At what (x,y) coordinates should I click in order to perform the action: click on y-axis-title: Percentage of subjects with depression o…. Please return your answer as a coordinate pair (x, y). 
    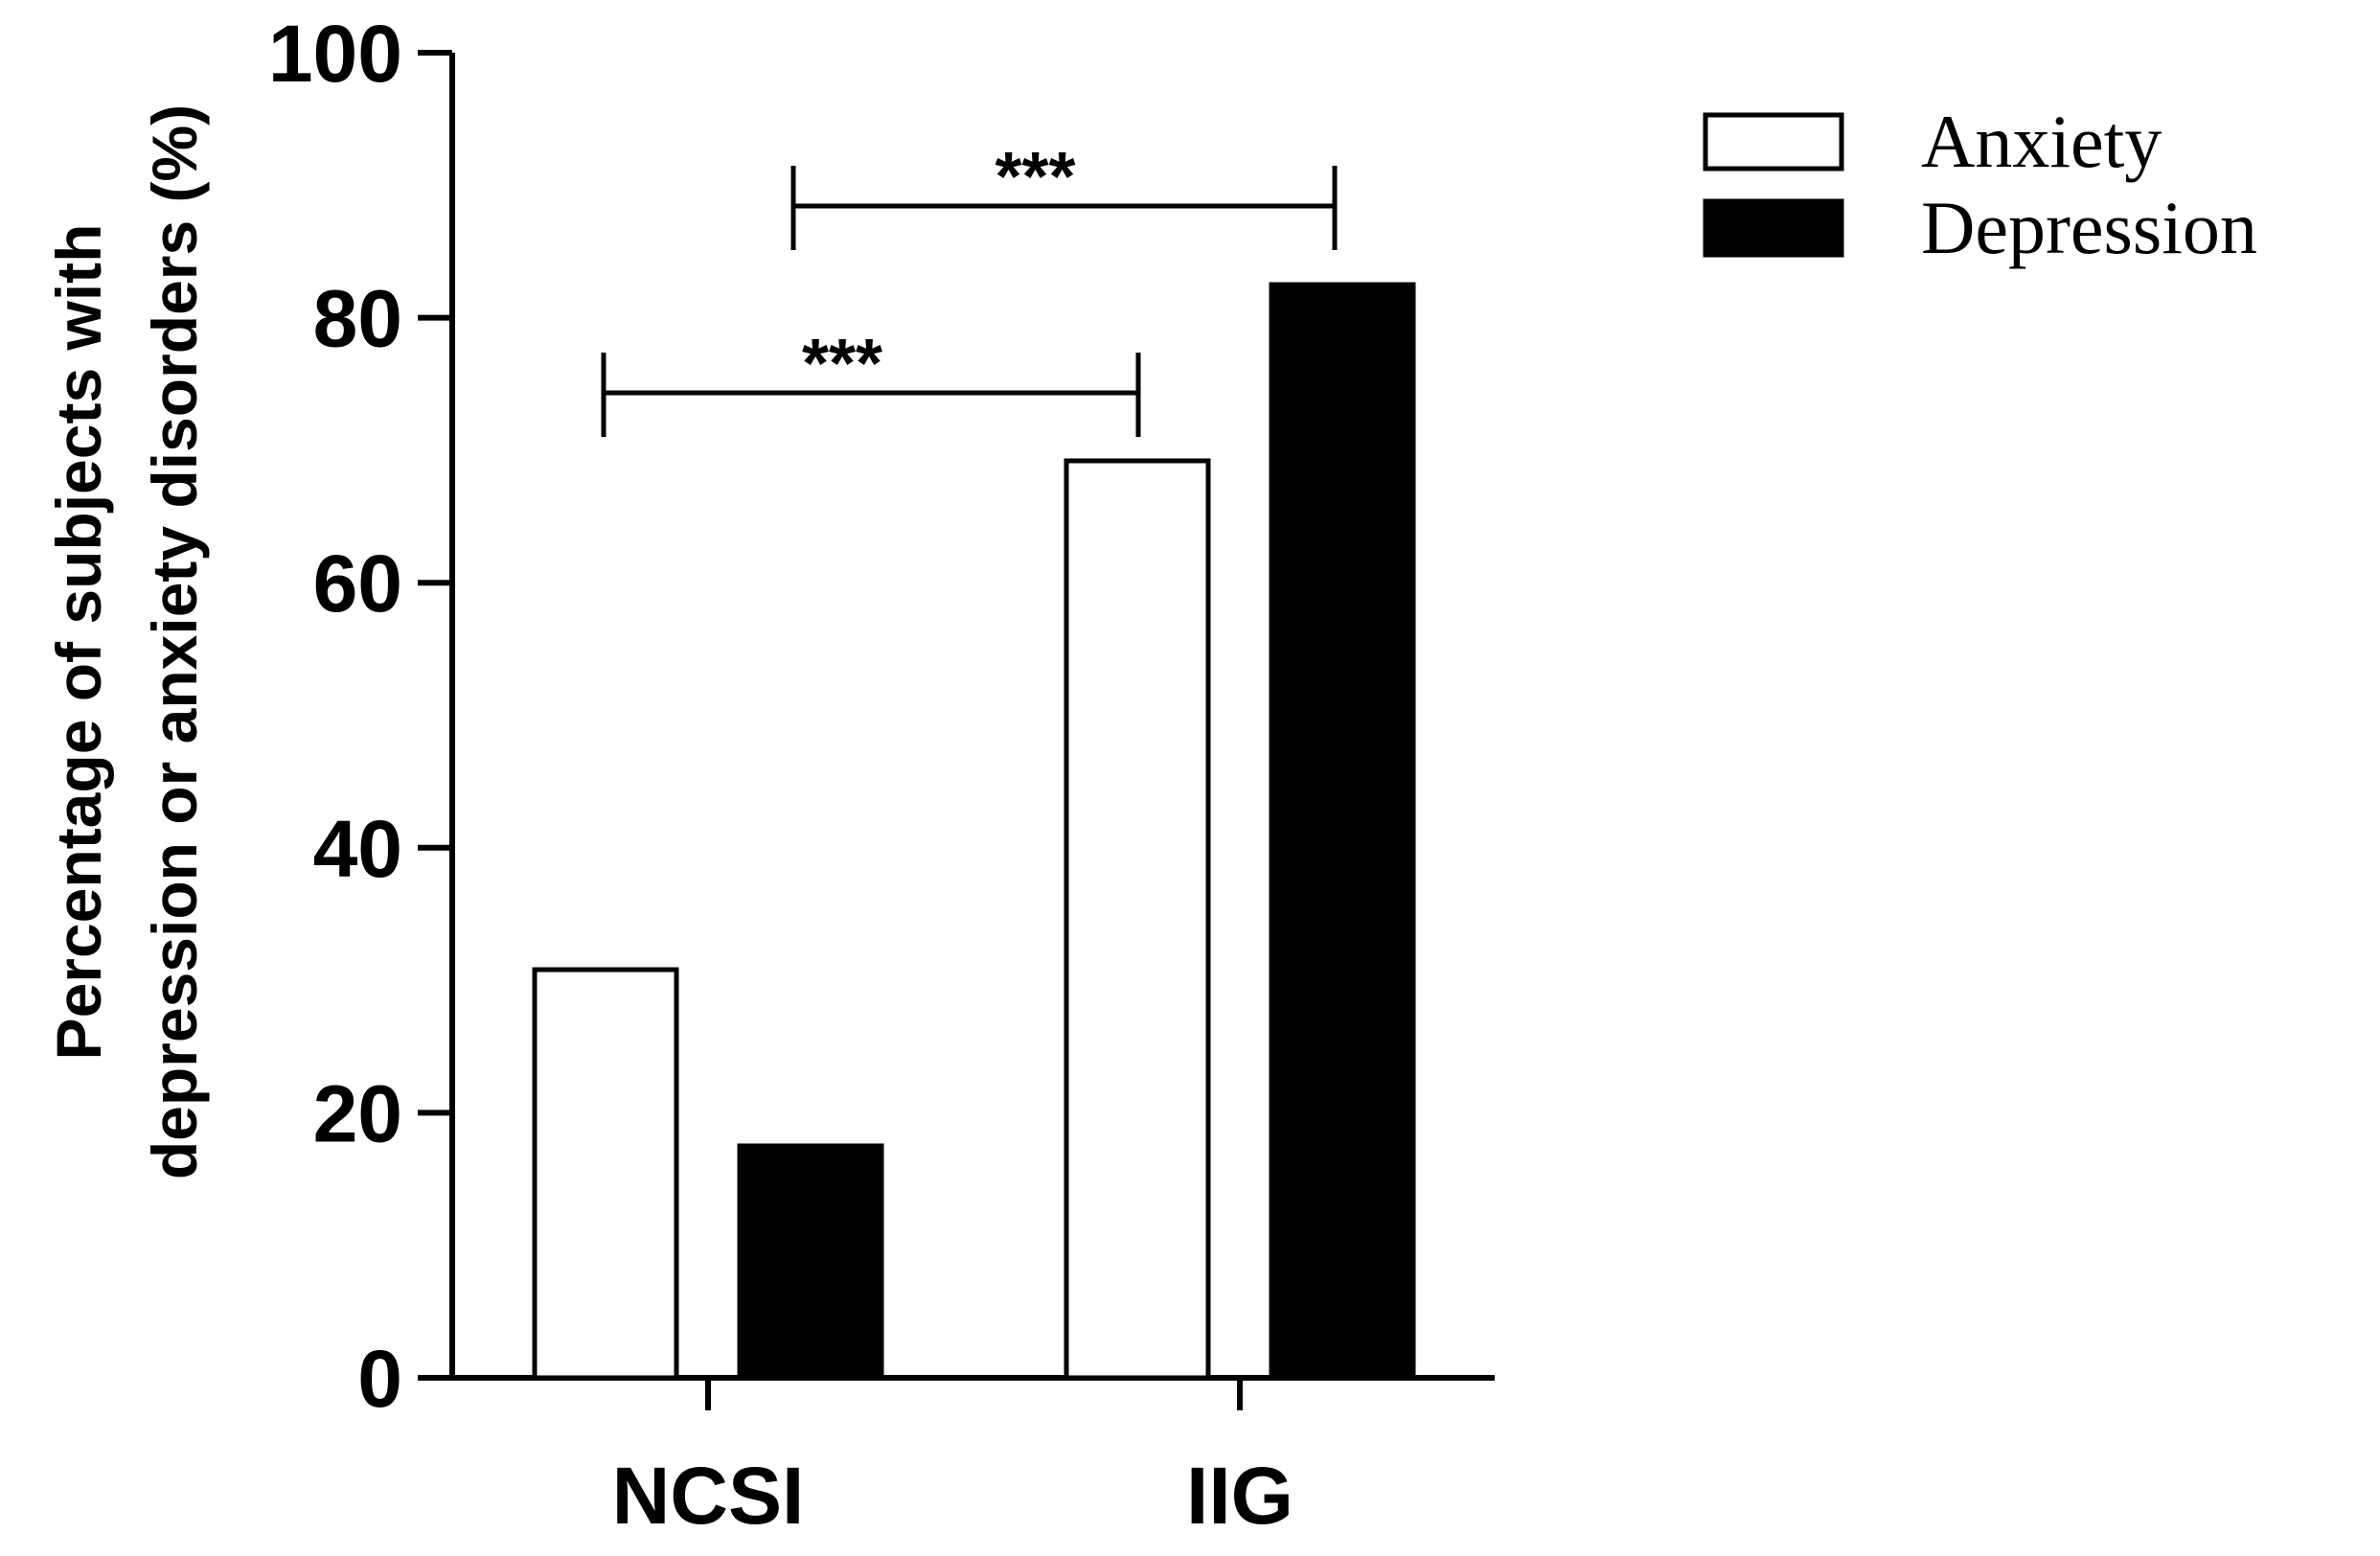
    Looking at the image, I should click on (127, 642).